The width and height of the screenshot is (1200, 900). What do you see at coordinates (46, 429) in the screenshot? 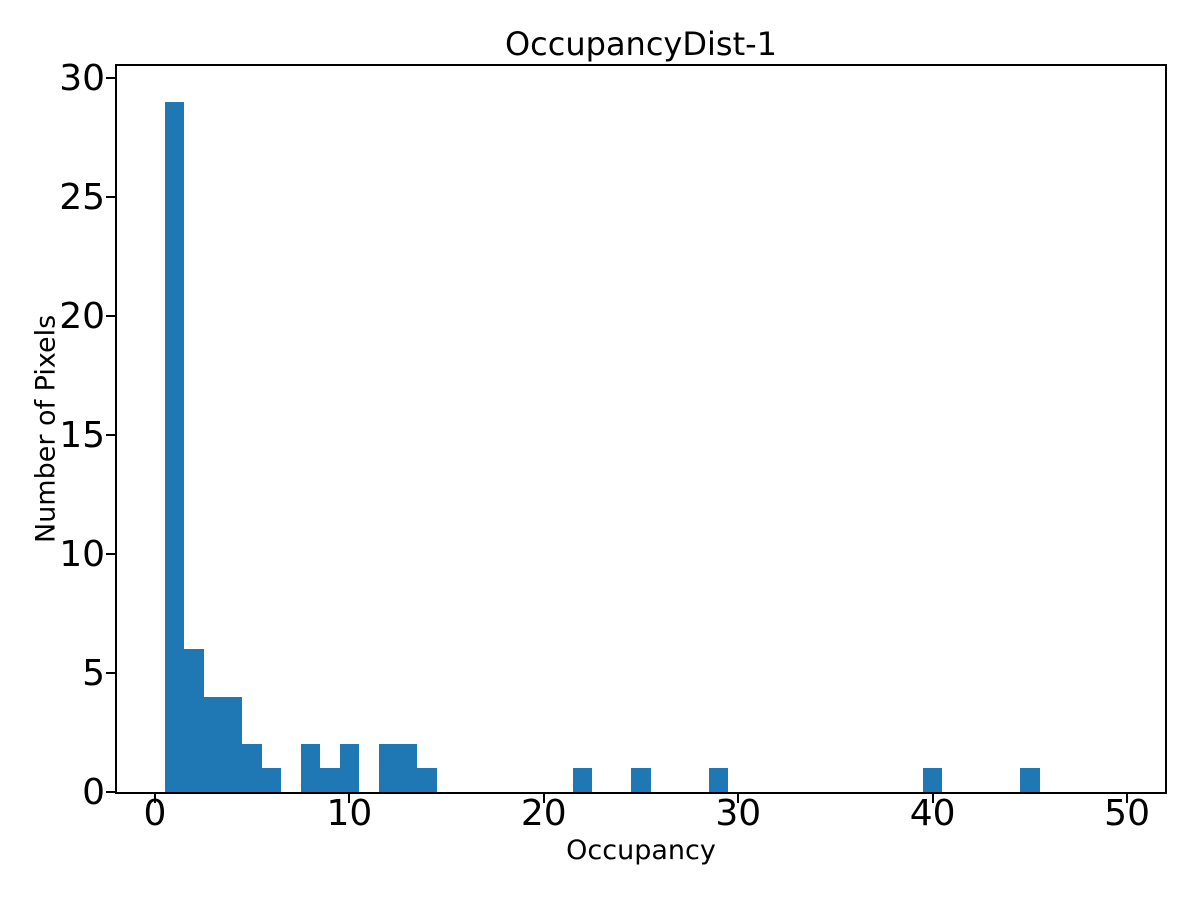
I see `y-axis-label: Number of Pixels` at bounding box center [46, 429].